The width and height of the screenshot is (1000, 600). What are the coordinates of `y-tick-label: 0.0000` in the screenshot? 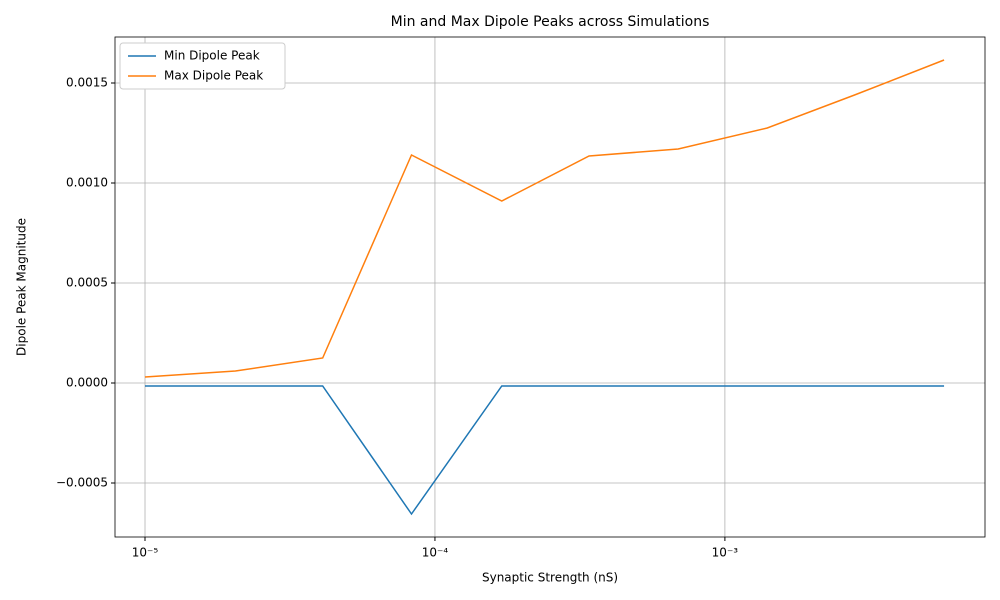 It's located at (87, 383).